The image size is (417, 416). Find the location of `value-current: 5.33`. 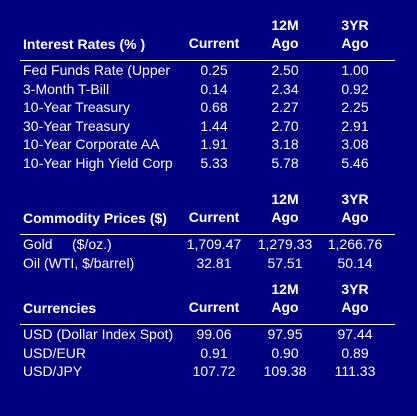

value-current: 5.33 is located at coordinates (214, 162).